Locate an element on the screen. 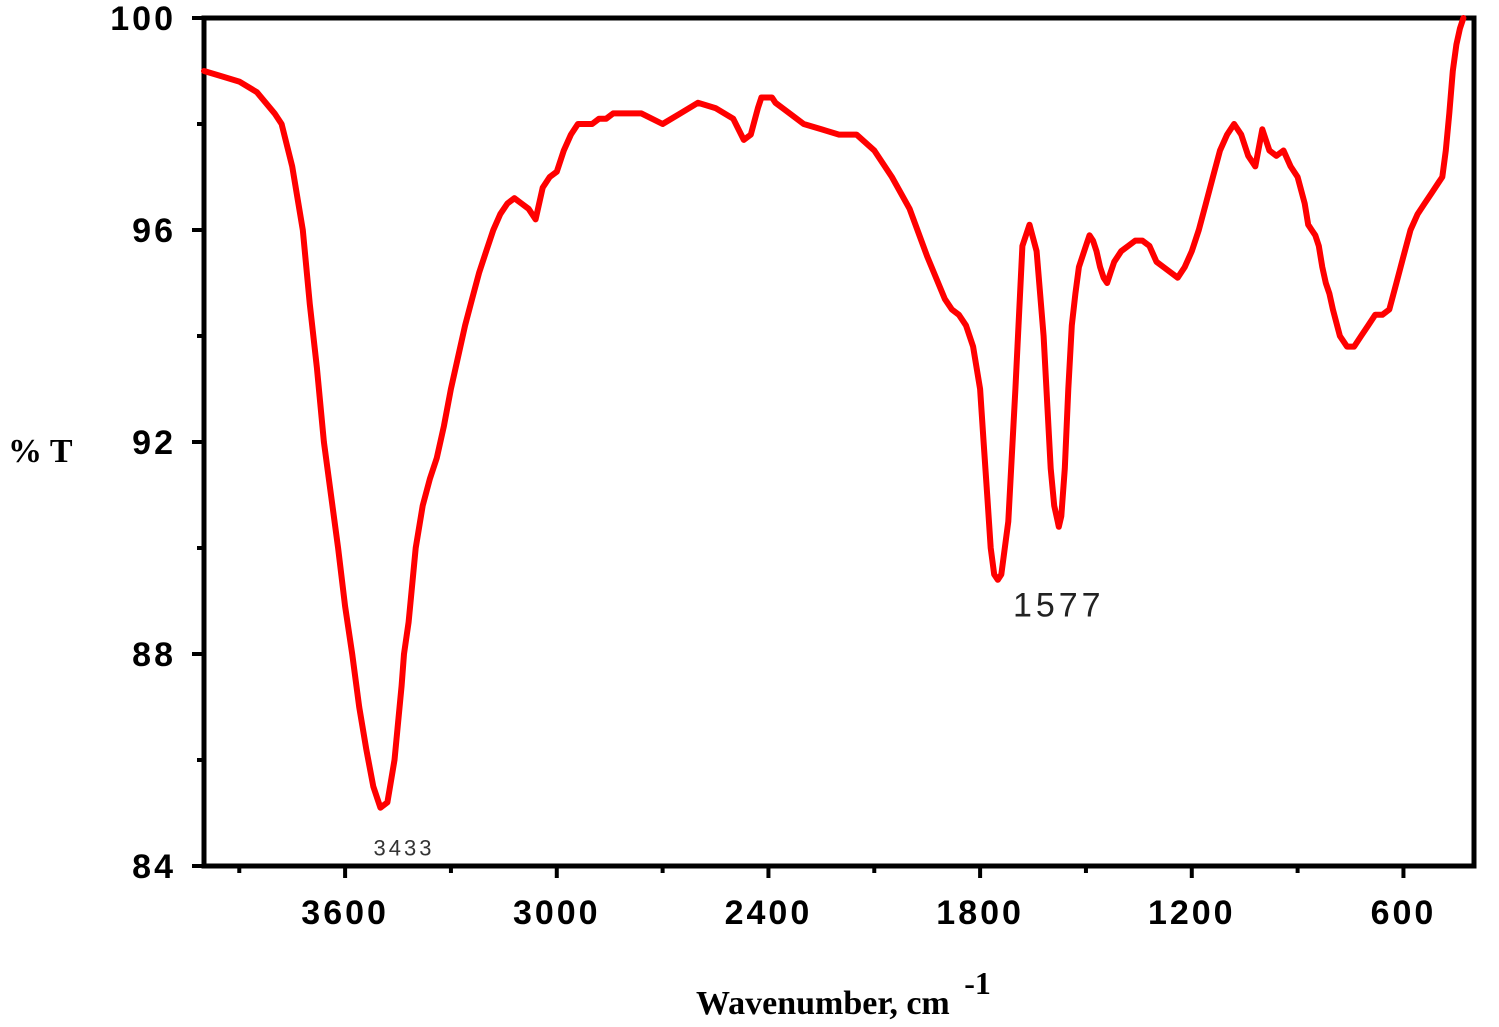  peak-annotations: 3433 1577 is located at coordinates (739, 724).